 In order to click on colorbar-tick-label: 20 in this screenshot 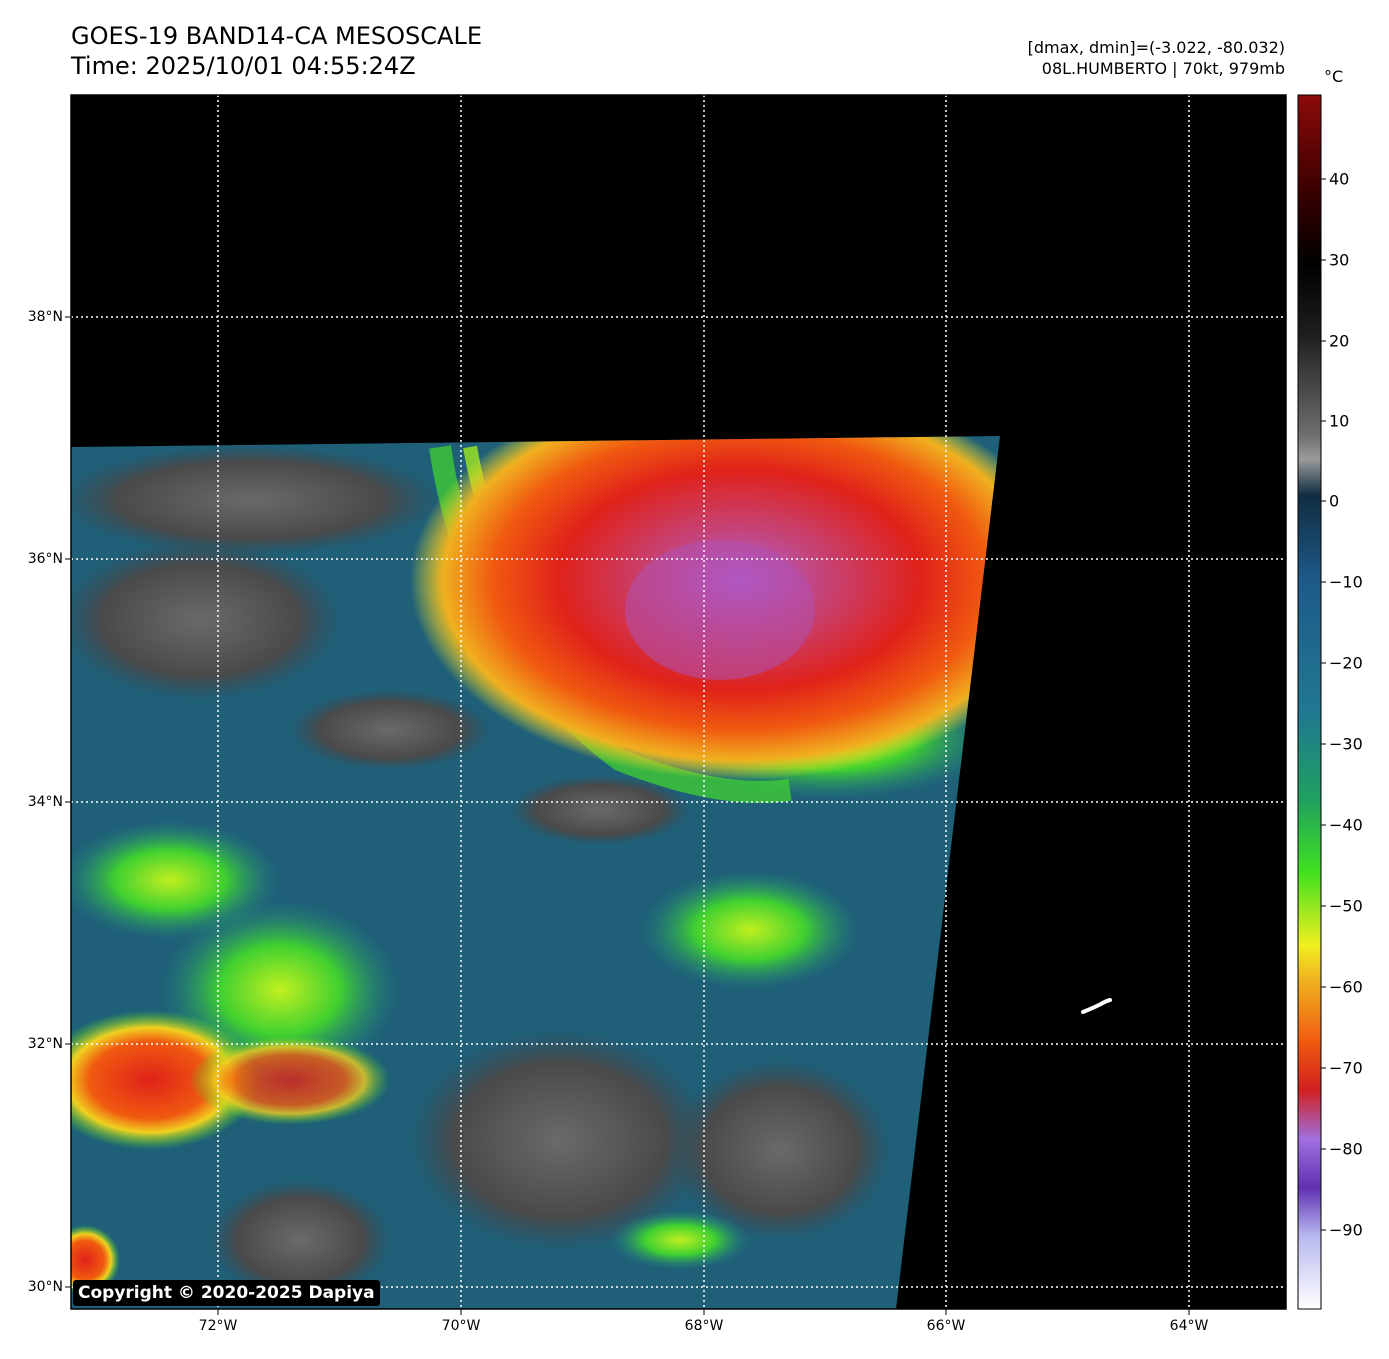, I will do `click(1339, 341)`.